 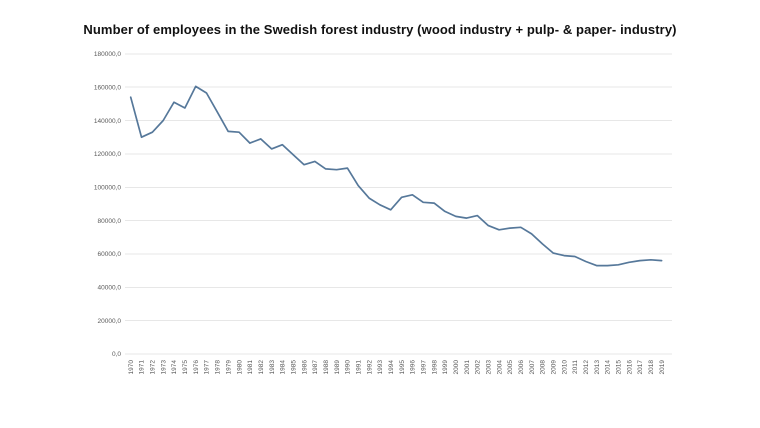 What do you see at coordinates (553, 367) in the screenshot?
I see `x-tick-label: 2009` at bounding box center [553, 367].